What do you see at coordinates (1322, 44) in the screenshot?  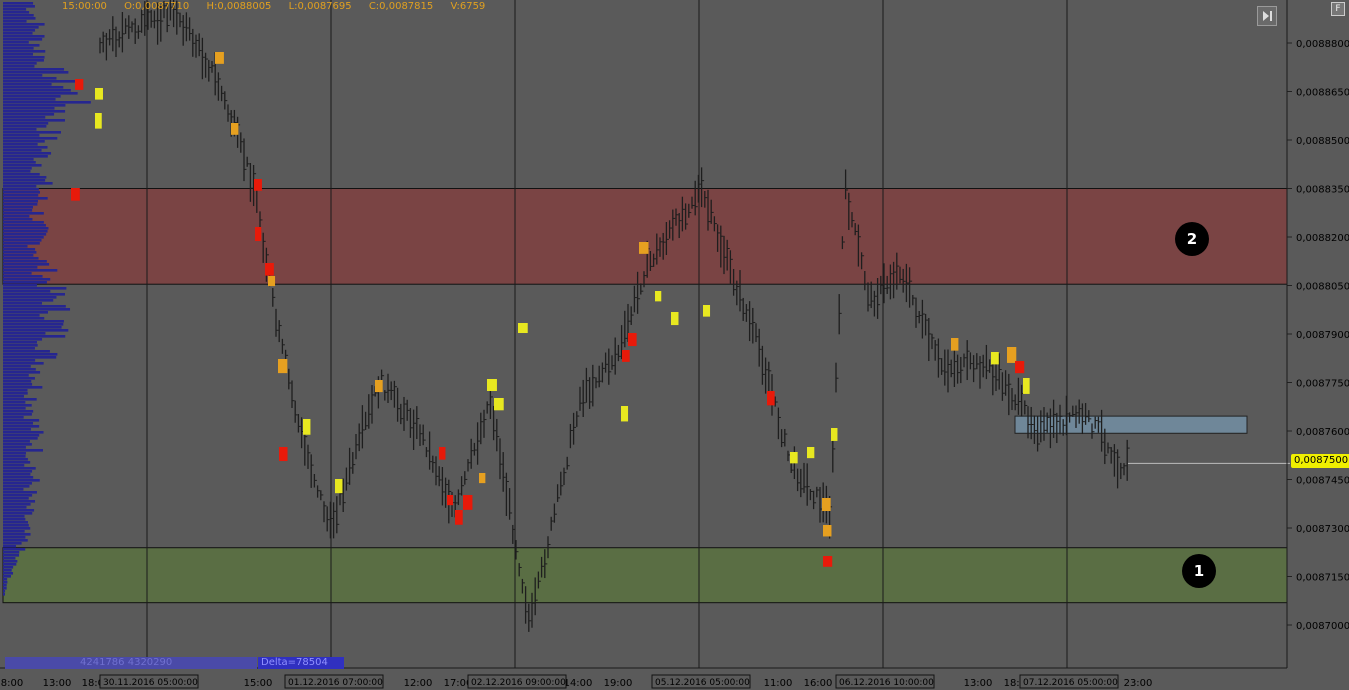 I see `y-tick-label: 0,0088800` at bounding box center [1322, 44].